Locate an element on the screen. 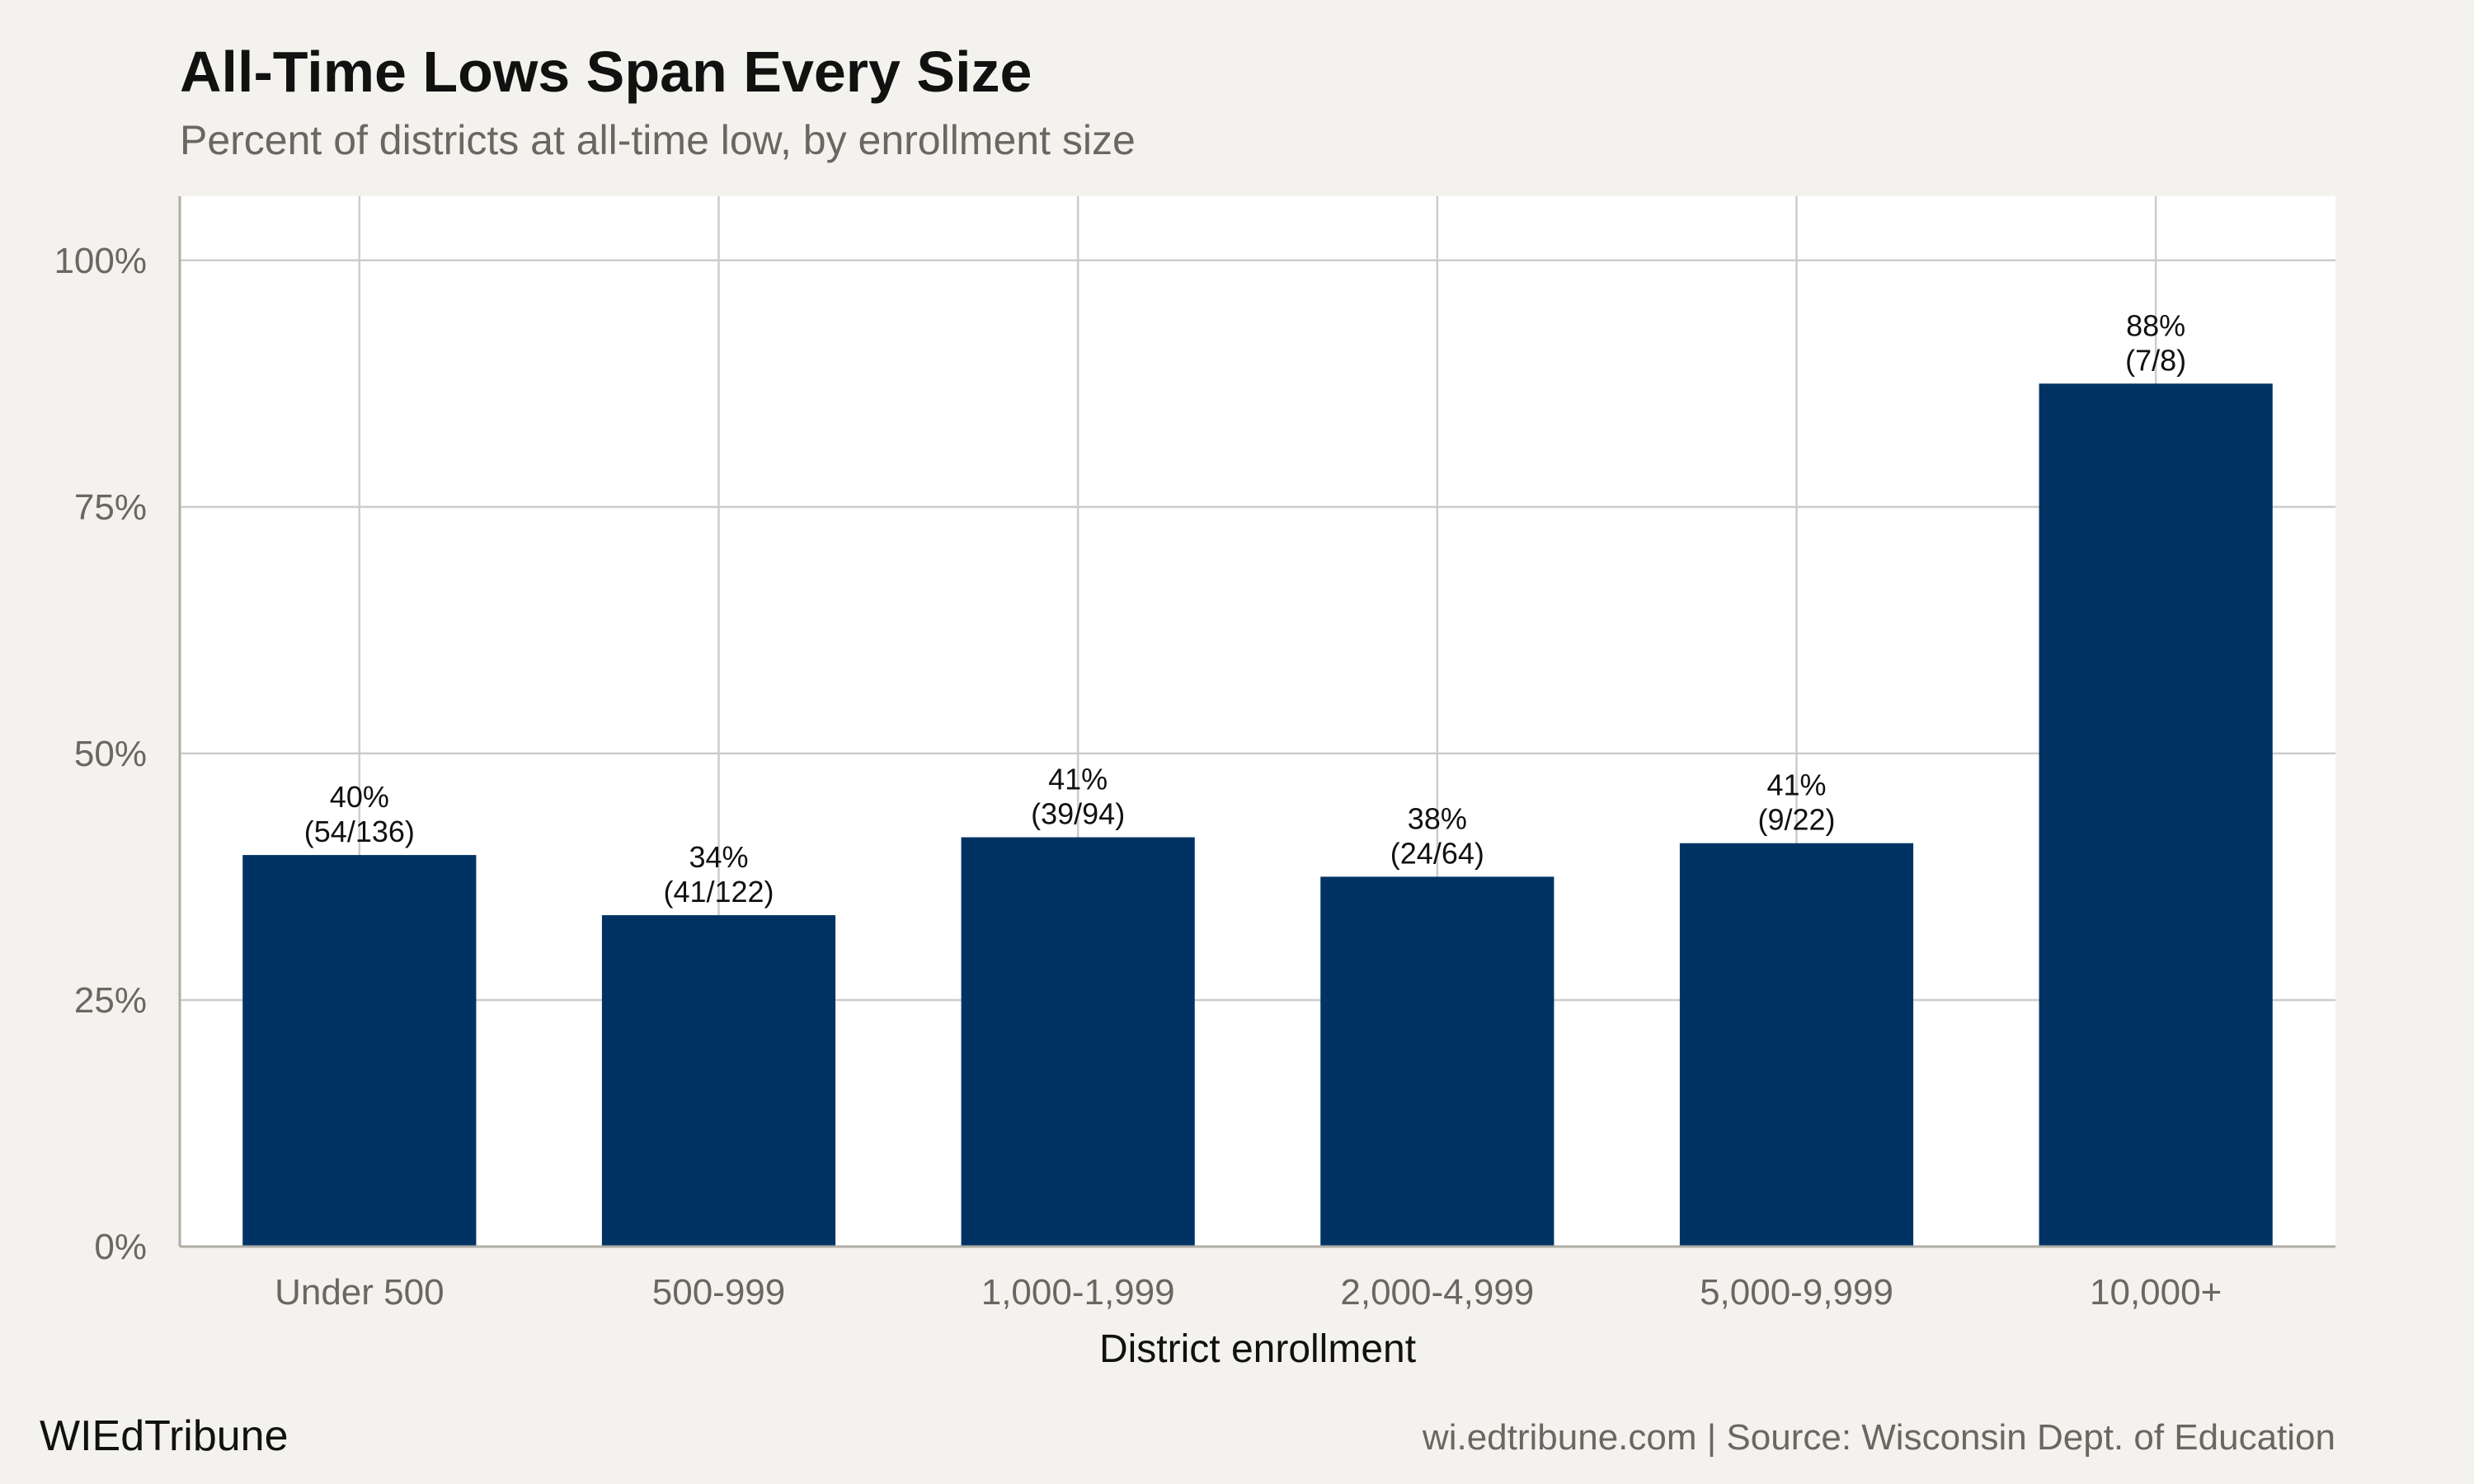 The height and width of the screenshot is (1484, 2474). x-axis-title: District enrollment is located at coordinates (1257, 1349).